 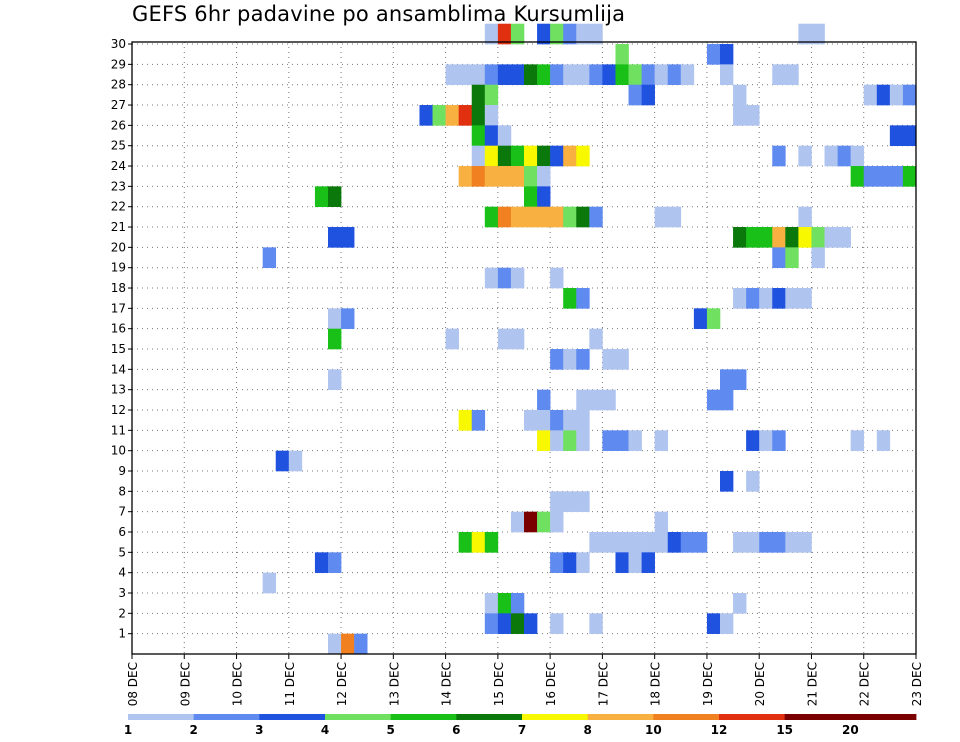 I want to click on y-tick-label: 6, so click(x=122, y=532).